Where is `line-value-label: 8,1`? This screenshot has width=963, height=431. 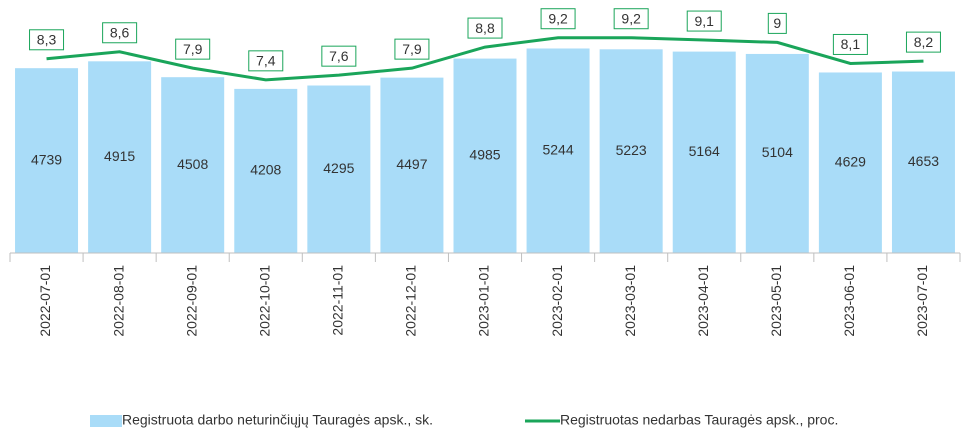 line-value-label: 8,1 is located at coordinates (851, 44).